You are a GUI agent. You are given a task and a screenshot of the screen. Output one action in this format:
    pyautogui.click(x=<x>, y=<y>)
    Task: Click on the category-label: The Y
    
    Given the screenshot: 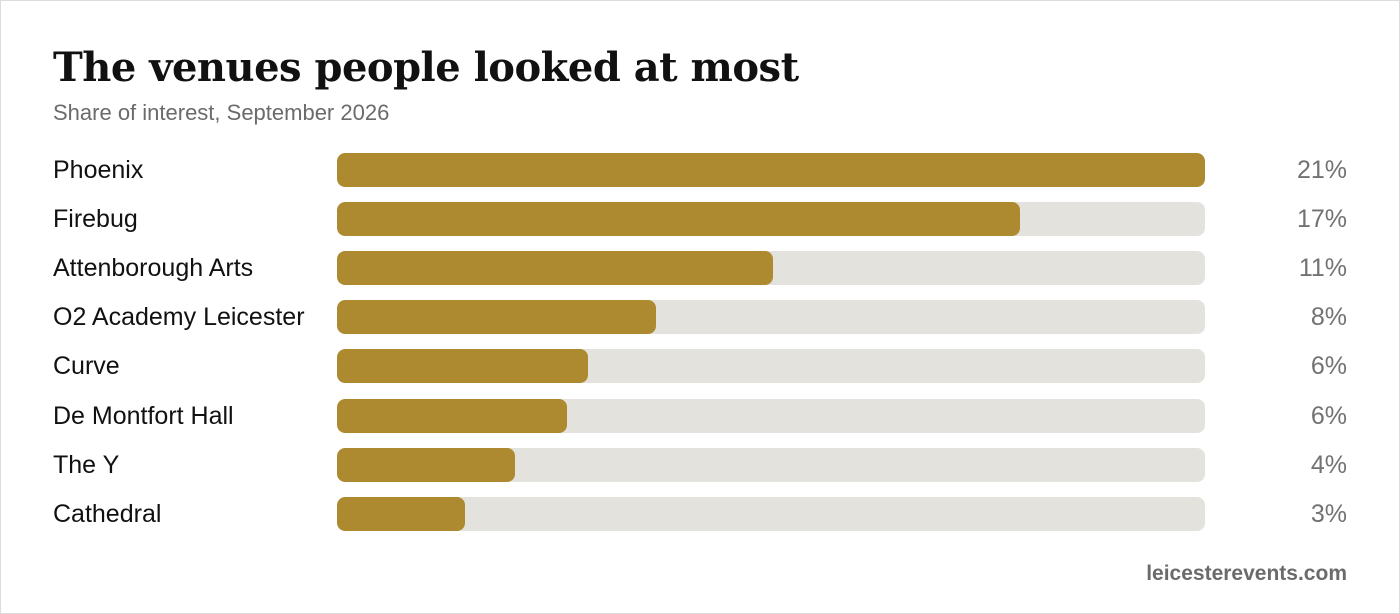 What is the action you would take?
    pyautogui.click(x=86, y=465)
    